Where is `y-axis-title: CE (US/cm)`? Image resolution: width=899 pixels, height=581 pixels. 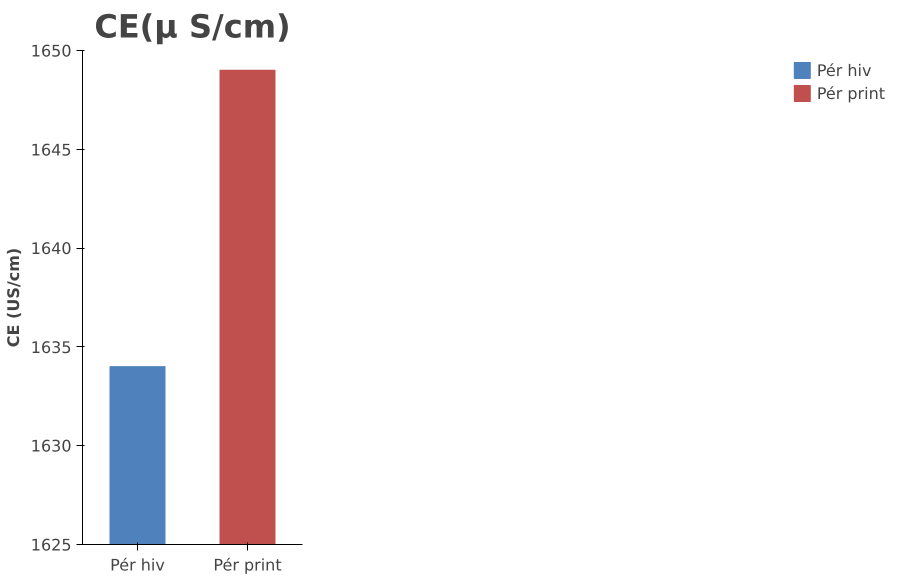
y-axis-title: CE (US/cm) is located at coordinates (13, 298).